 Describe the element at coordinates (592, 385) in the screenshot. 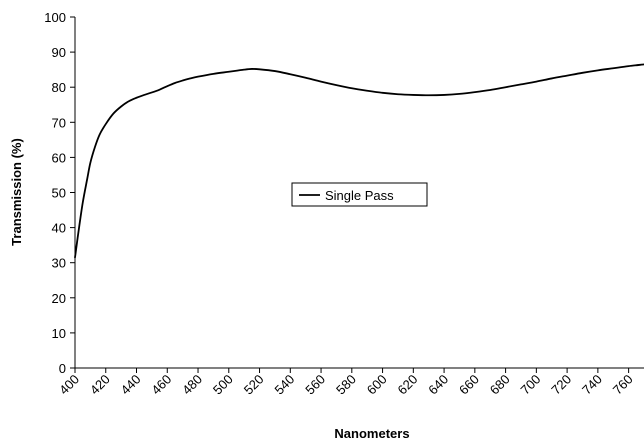

I see `x-tick-label: 740` at that location.